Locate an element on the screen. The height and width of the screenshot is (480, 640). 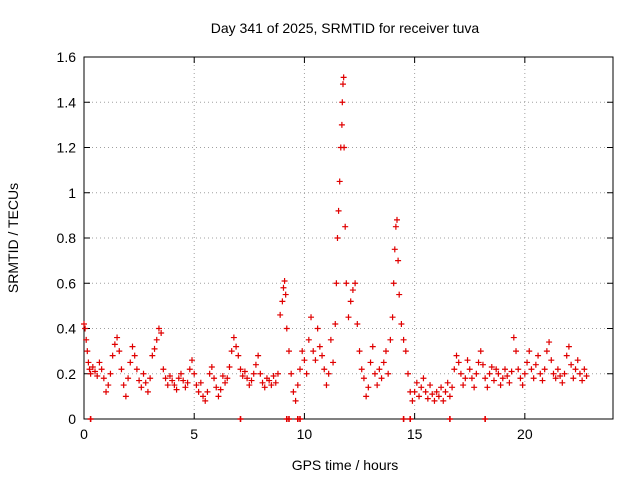
x-tick-label: 20 is located at coordinates (525, 434).